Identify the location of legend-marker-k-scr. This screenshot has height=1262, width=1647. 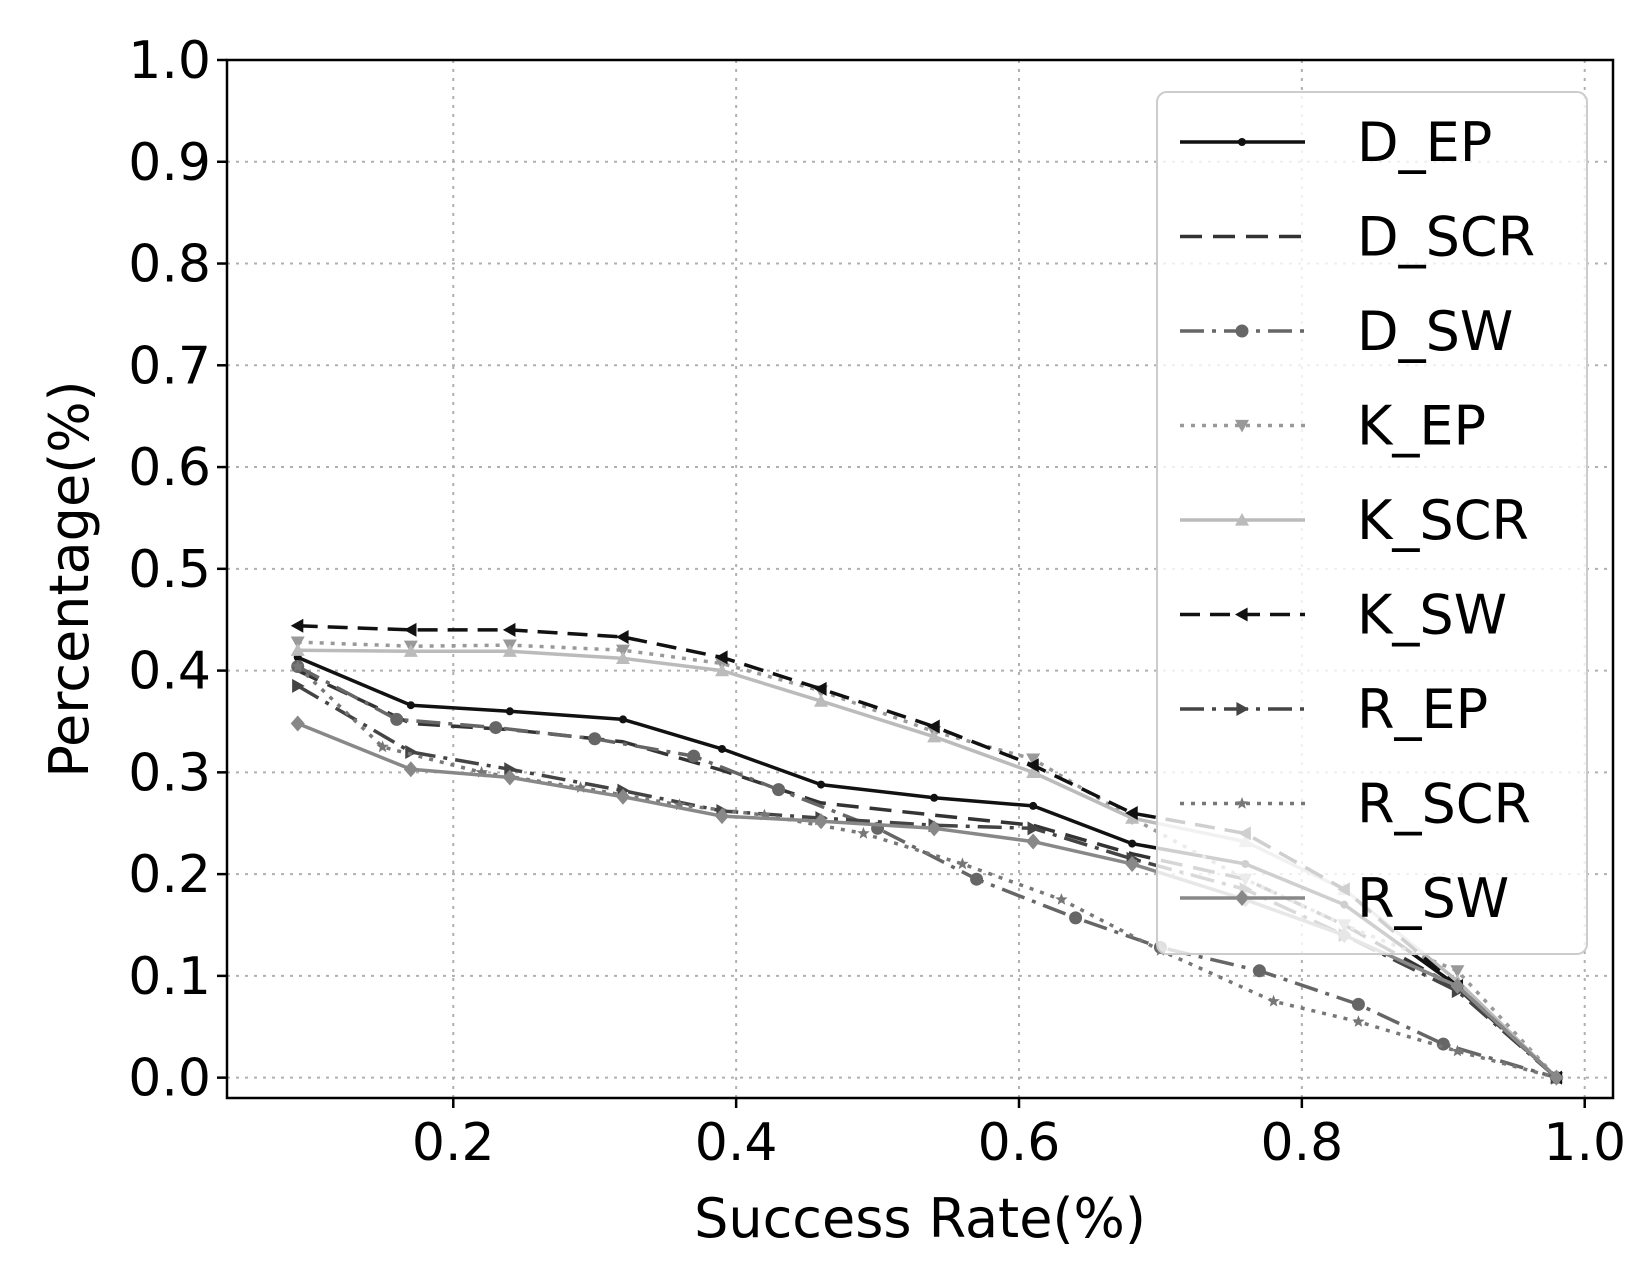
(1242, 519).